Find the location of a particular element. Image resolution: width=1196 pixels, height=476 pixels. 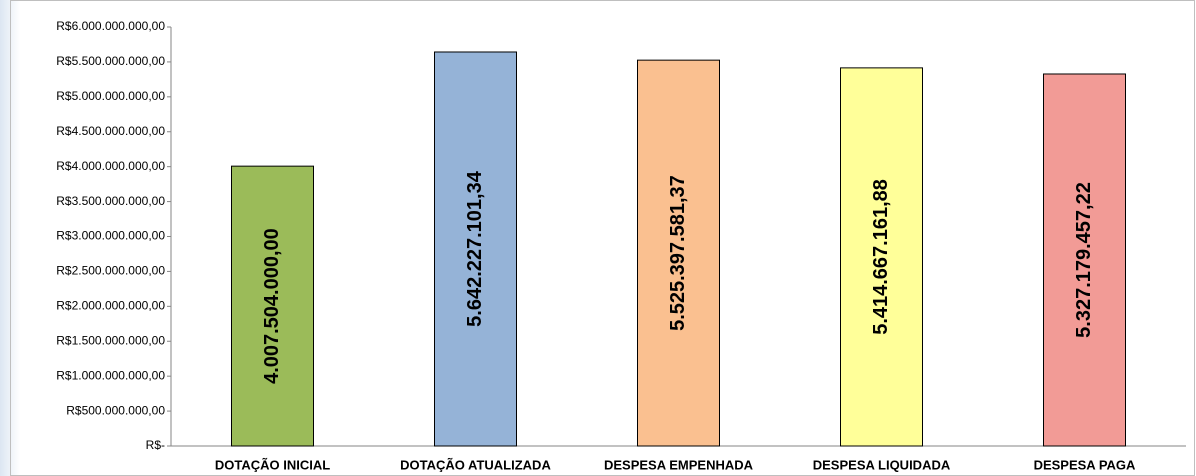

value-label: 4.007.504.000,00 is located at coordinates (272, 306).